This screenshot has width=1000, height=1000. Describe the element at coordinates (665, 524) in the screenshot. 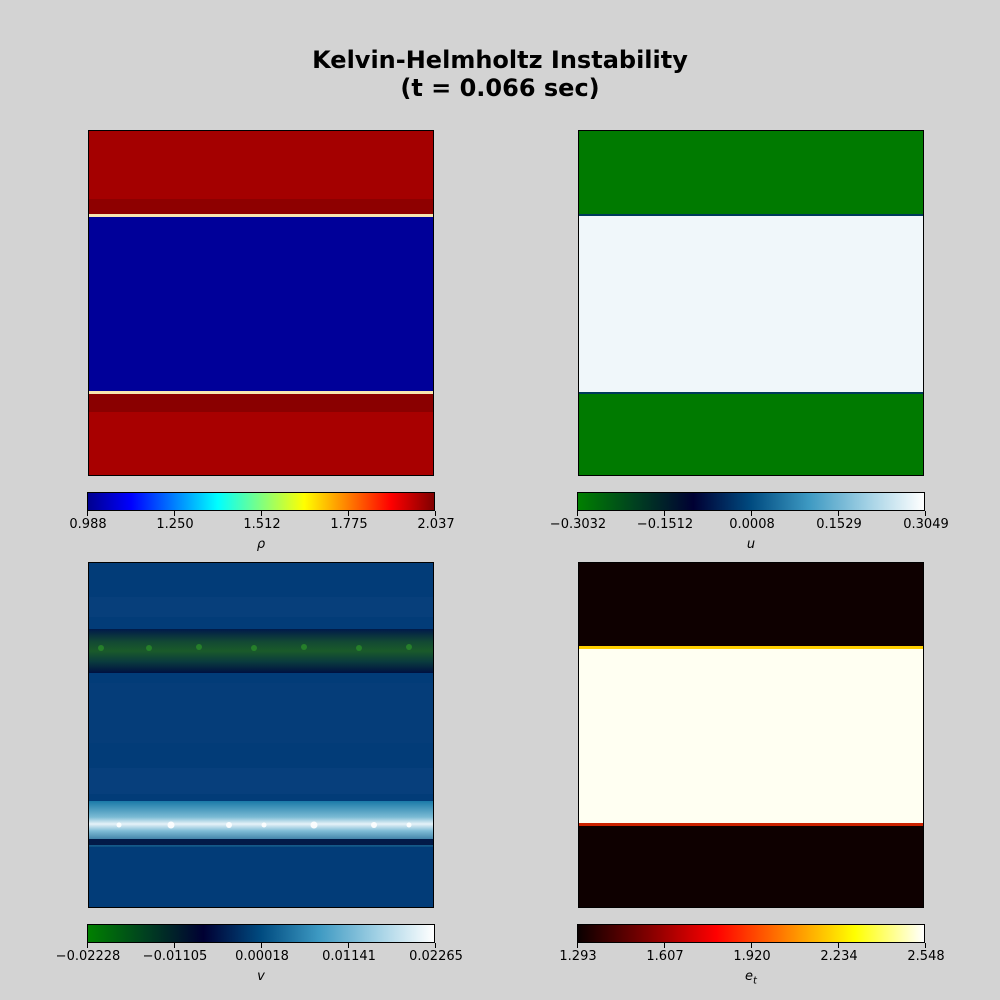

I see `u-tick-label: −0.1512` at that location.